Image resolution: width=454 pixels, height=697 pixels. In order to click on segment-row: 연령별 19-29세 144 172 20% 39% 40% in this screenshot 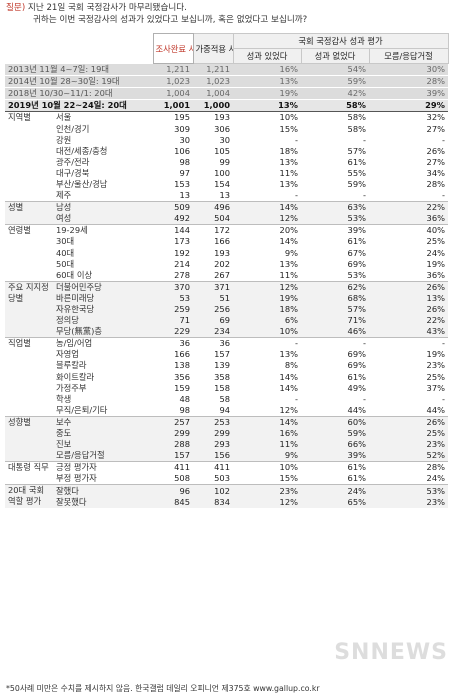, I will do `click(226, 253)`.